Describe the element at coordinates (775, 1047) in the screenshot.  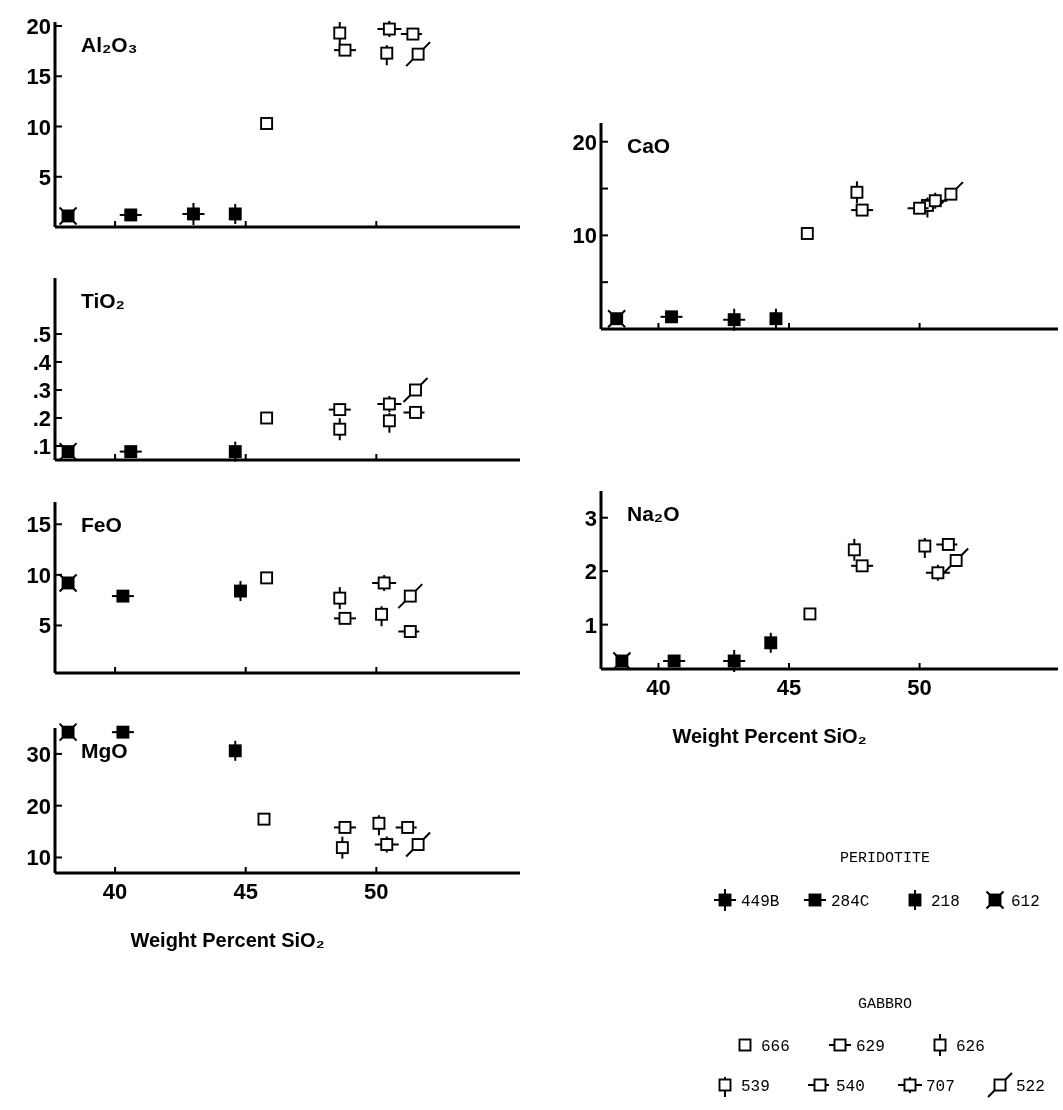
I see `legend-label: 666` at that location.